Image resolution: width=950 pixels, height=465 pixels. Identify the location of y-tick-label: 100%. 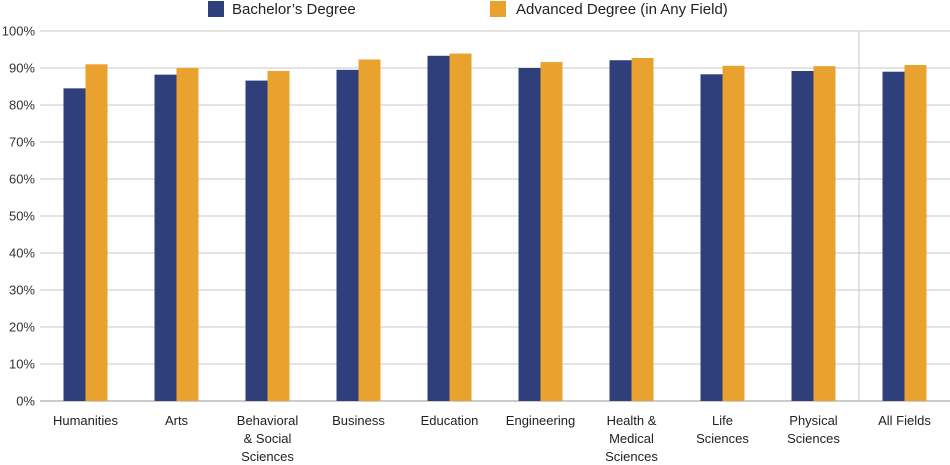
(19, 31).